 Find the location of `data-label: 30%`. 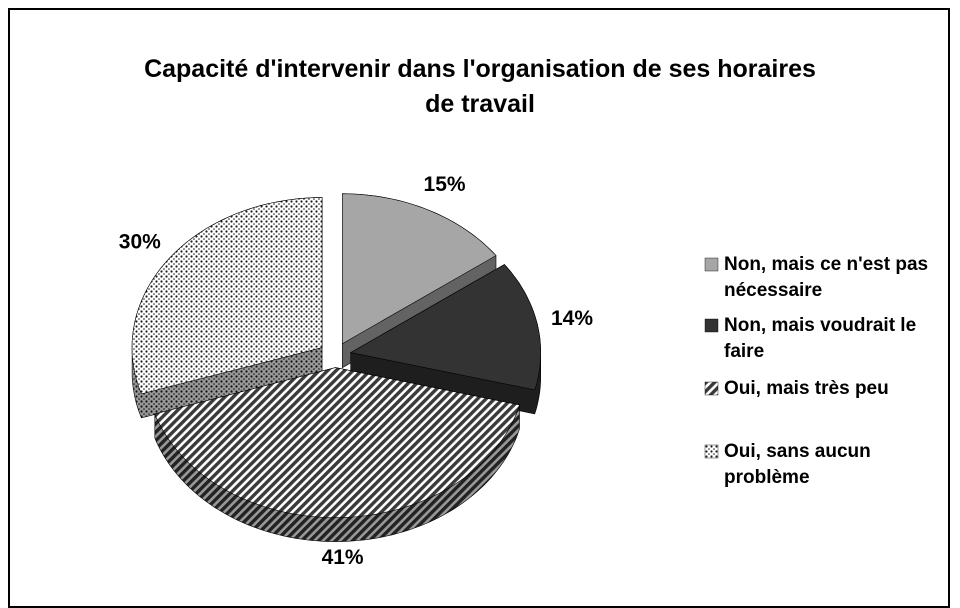

data-label: 30% is located at coordinates (140, 242).